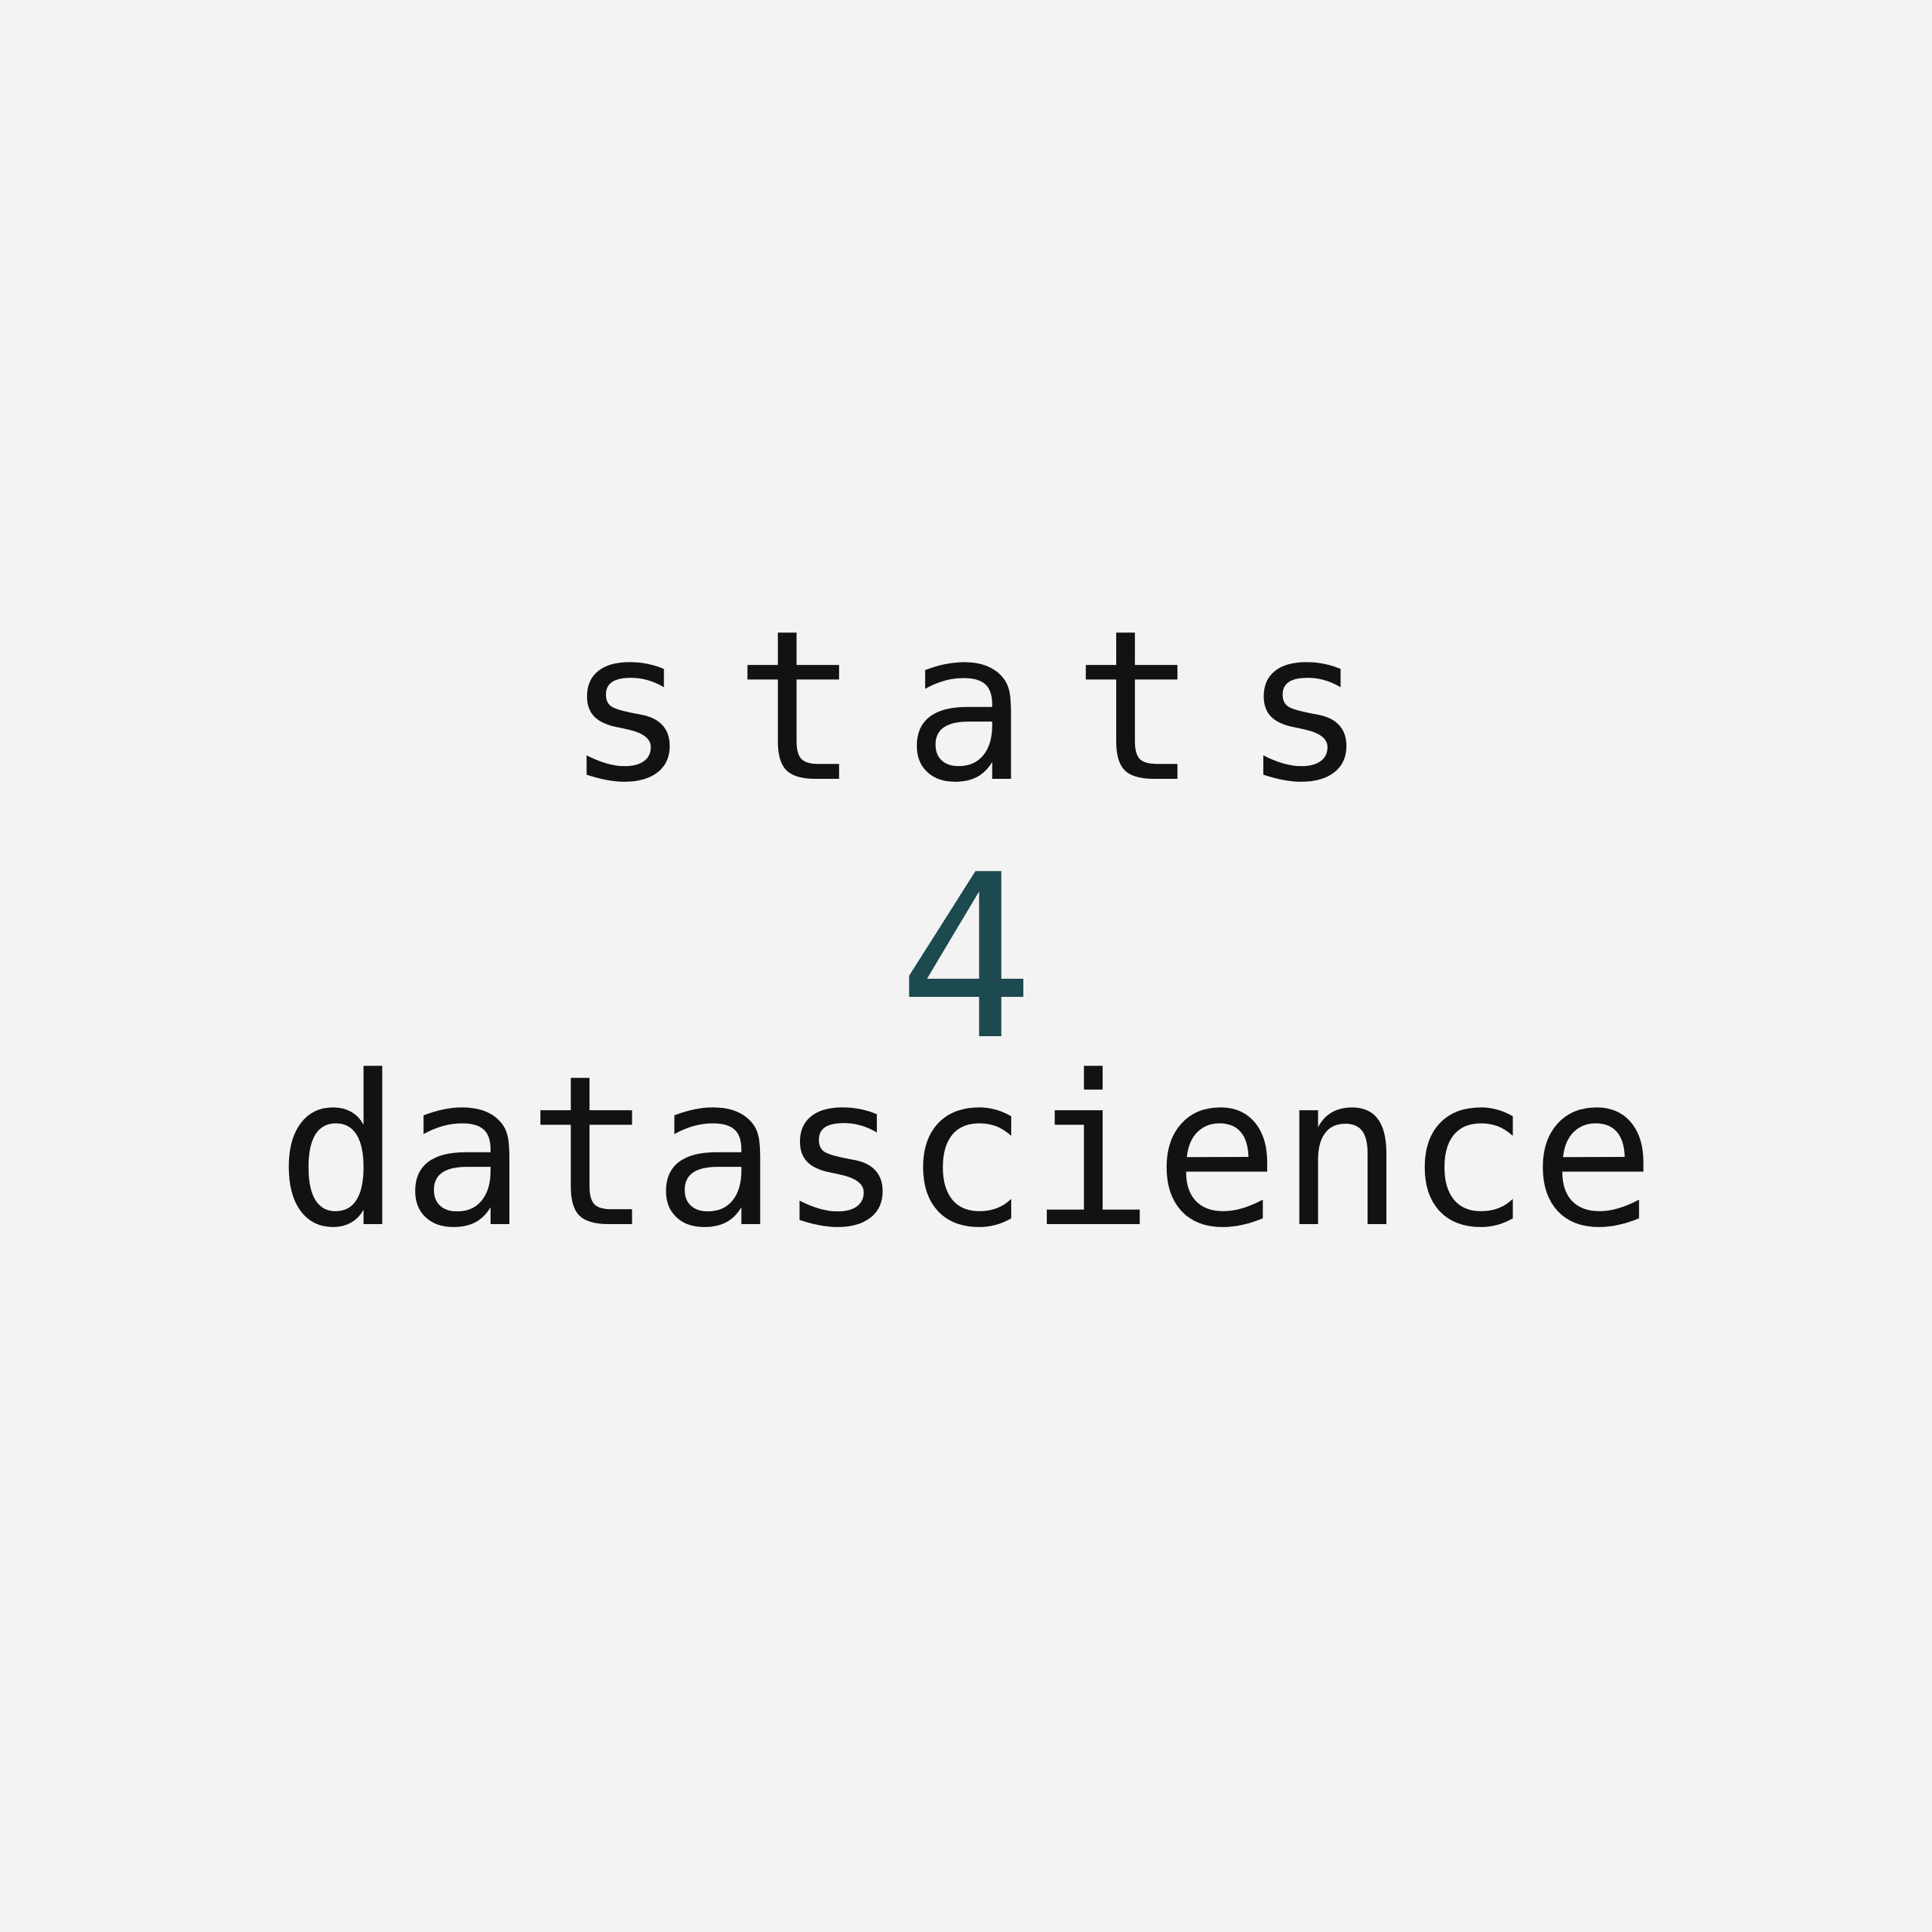  I want to click on logo-number-4: 4, so click(966, 958).